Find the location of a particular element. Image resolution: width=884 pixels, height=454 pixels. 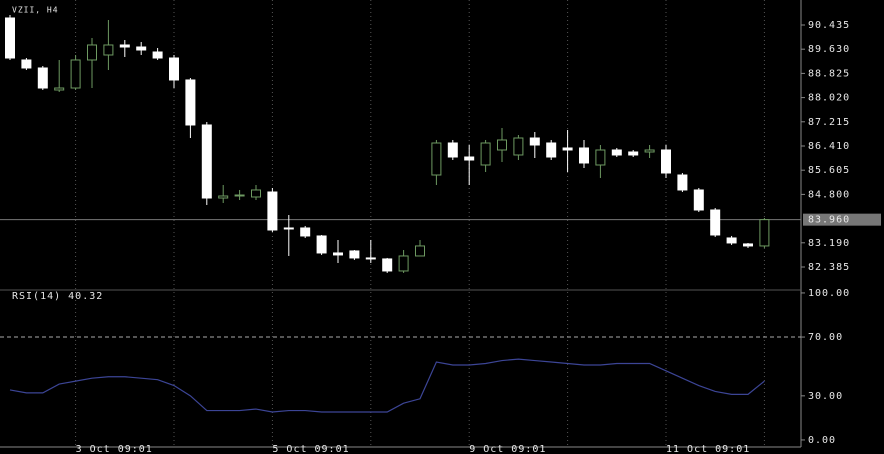

y-tick-label: 89.630 is located at coordinates (829, 49).